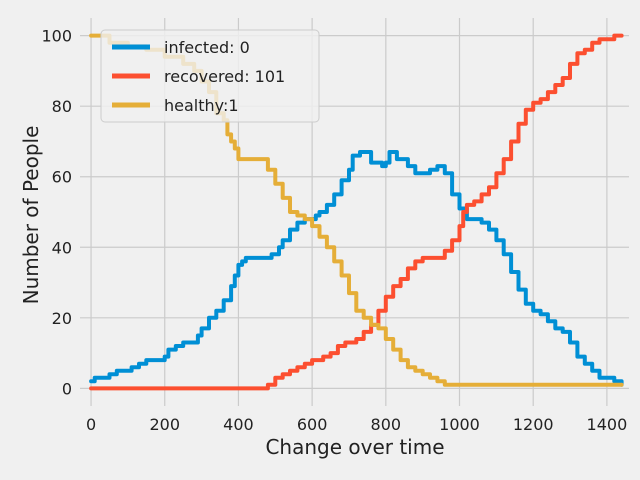 This screenshot has height=480, width=640. What do you see at coordinates (238, 424) in the screenshot?
I see `x-tick-label: 400` at bounding box center [238, 424].